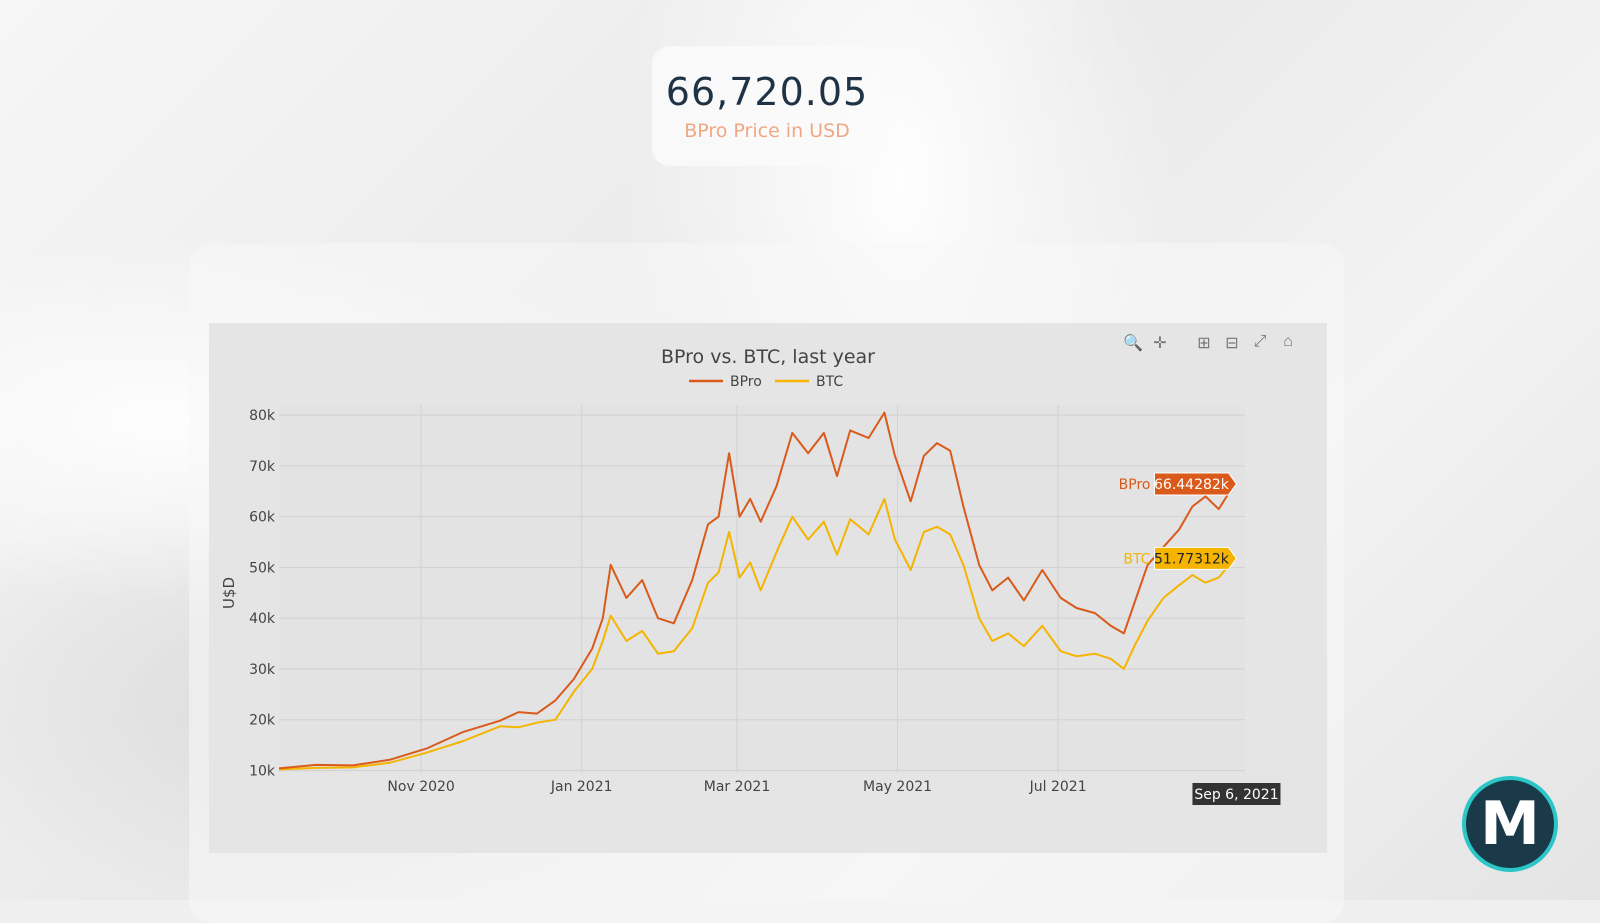 The height and width of the screenshot is (923, 1600). What do you see at coordinates (1133, 343) in the screenshot?
I see `zoom-icon: 🔍` at bounding box center [1133, 343].